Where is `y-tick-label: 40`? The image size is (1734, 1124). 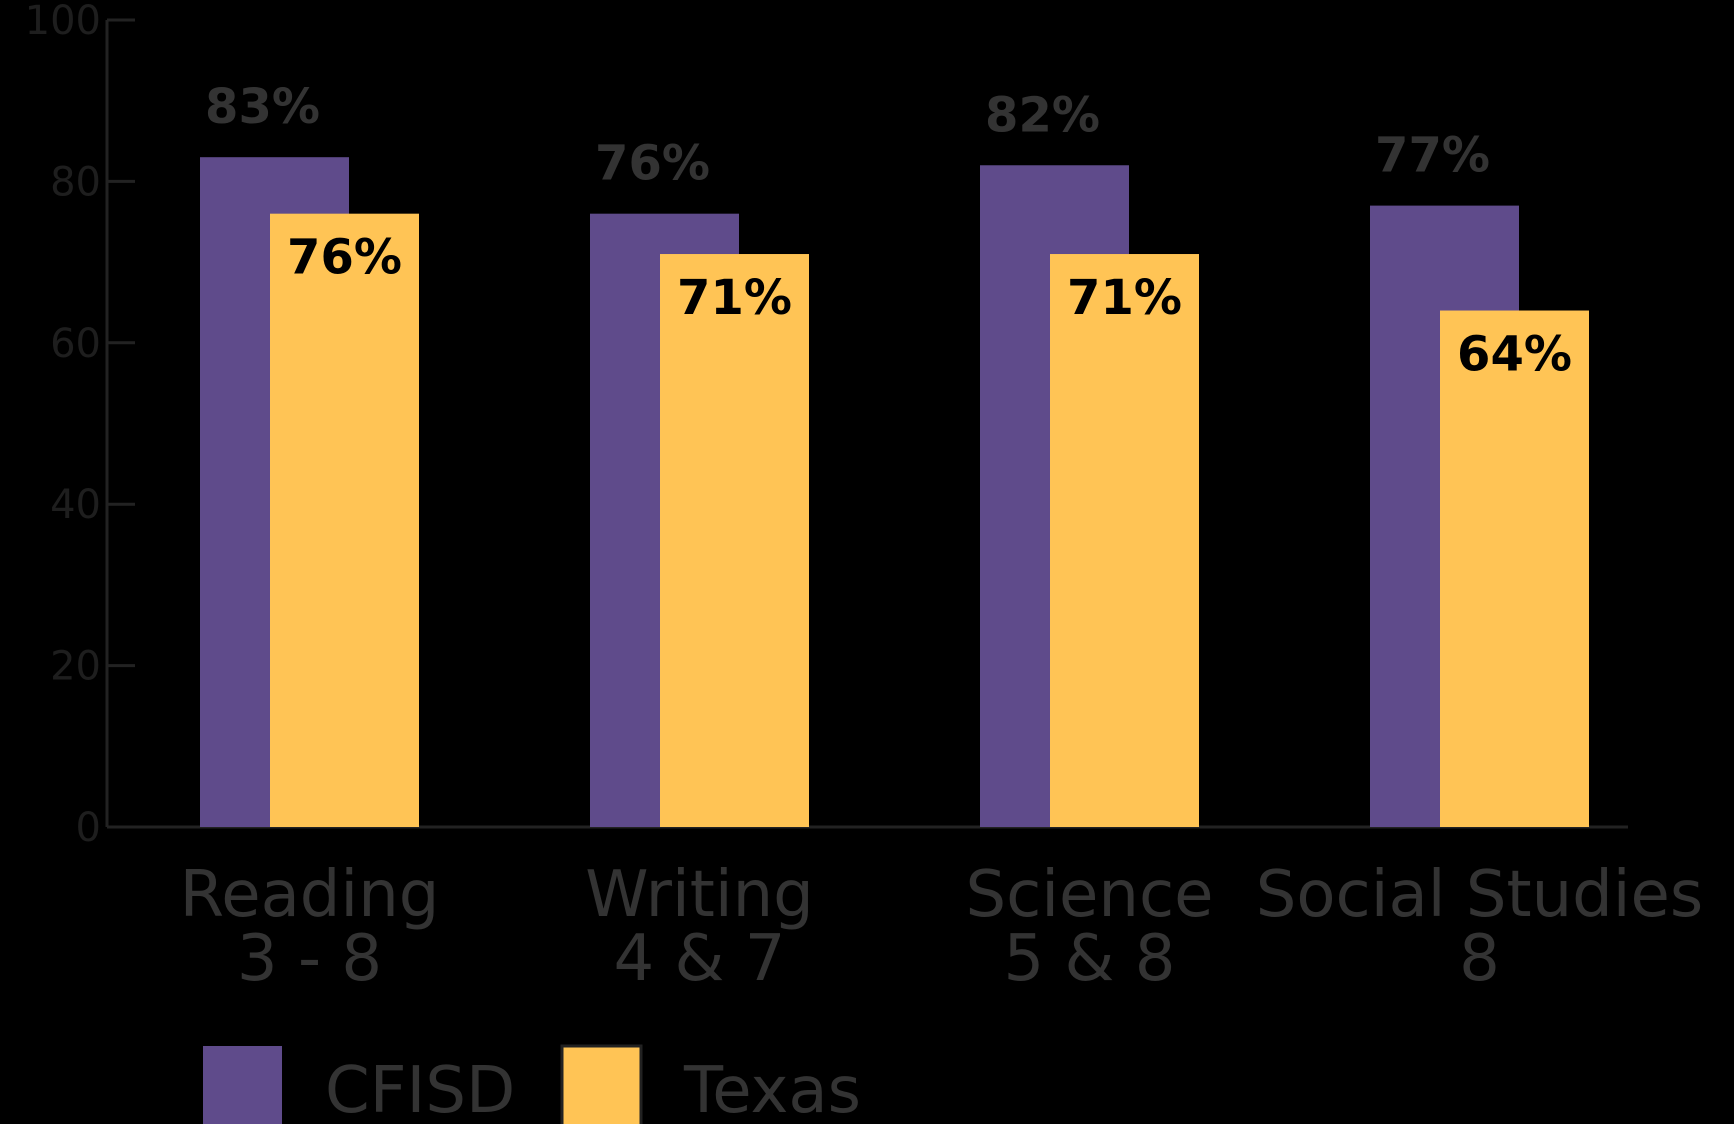
y-tick-label: 40 is located at coordinates (75, 505).